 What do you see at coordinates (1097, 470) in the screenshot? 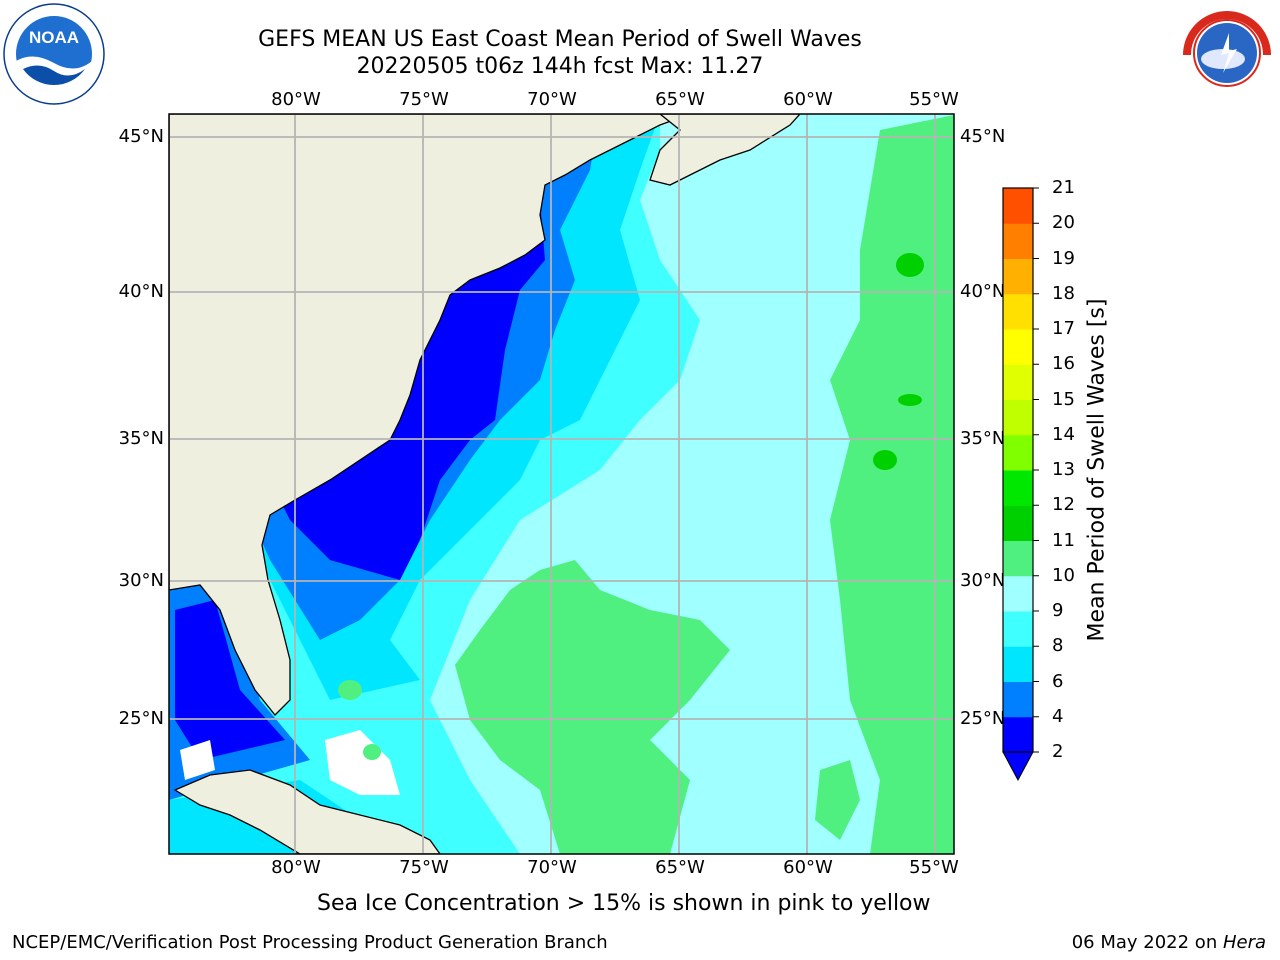
I see `colorbar-label: Mean Period of Swell Waves [s]` at bounding box center [1097, 470].